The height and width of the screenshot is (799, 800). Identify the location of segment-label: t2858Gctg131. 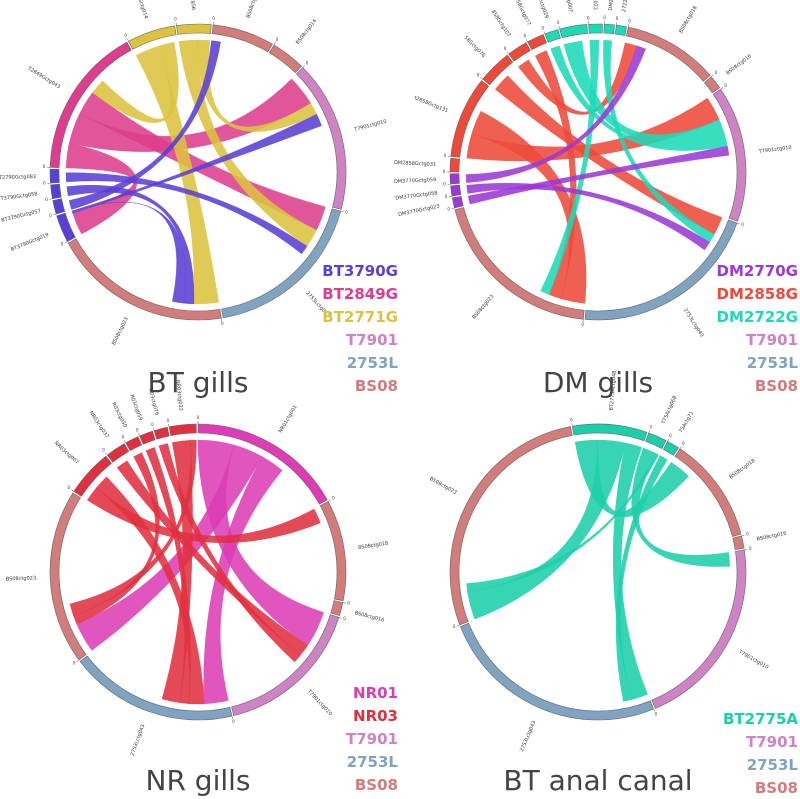
(431, 104).